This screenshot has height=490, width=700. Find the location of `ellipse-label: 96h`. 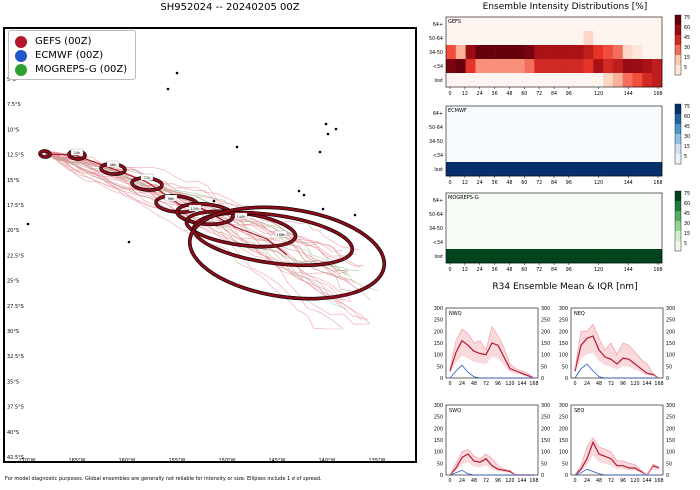

ellipse-label: 96h is located at coordinates (171, 199).